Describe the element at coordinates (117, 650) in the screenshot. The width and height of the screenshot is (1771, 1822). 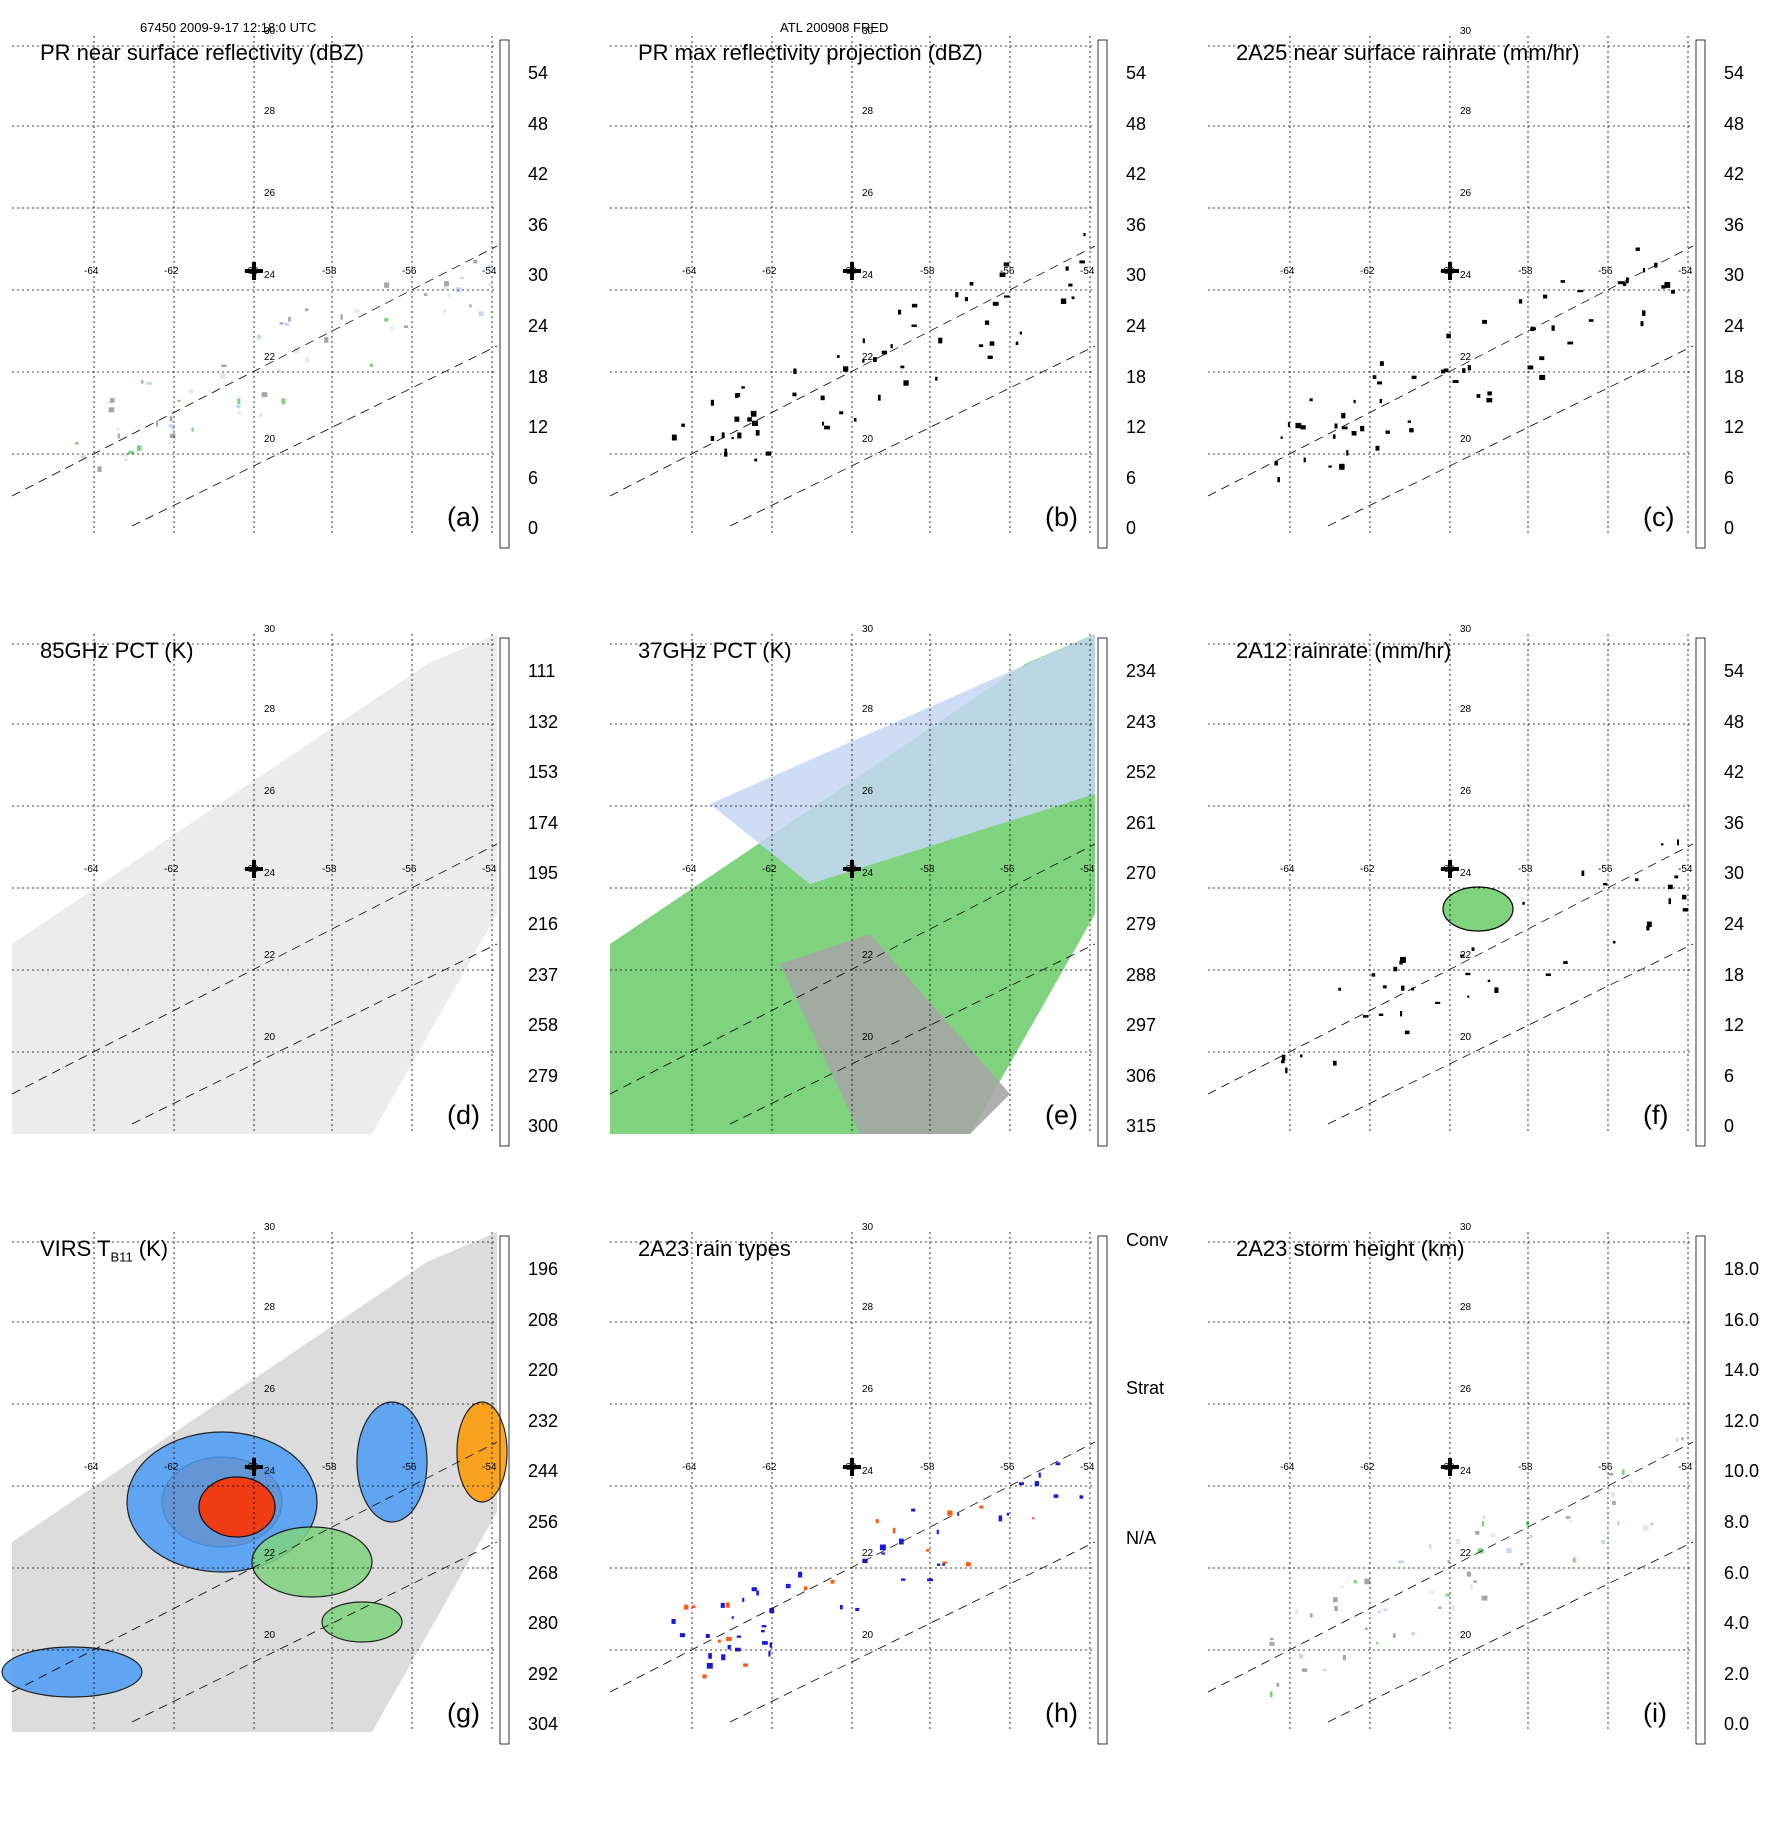
I see `panel-title: 85GHz PCT (K)` at that location.